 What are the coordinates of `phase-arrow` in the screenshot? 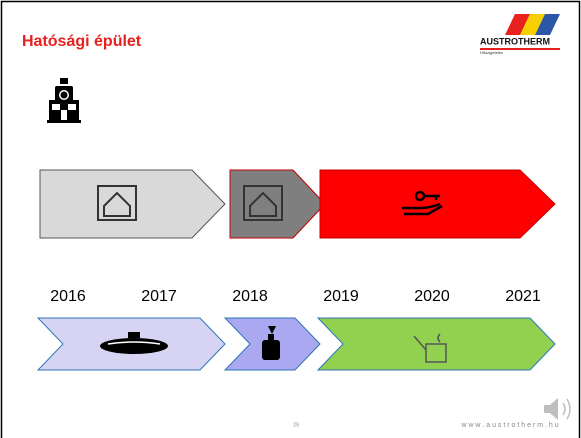 It's located at (132, 204).